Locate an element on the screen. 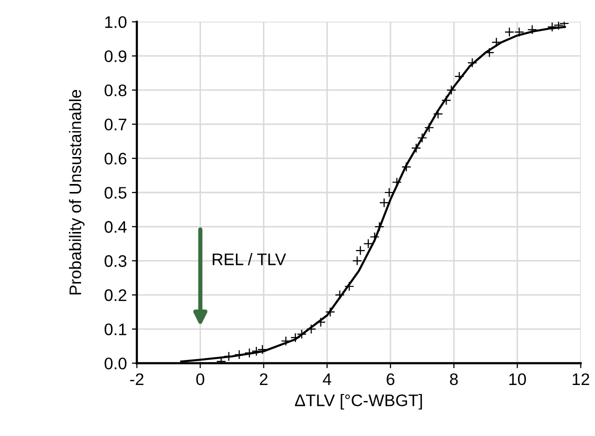  y-tick-label: 0.5 is located at coordinates (115, 192).